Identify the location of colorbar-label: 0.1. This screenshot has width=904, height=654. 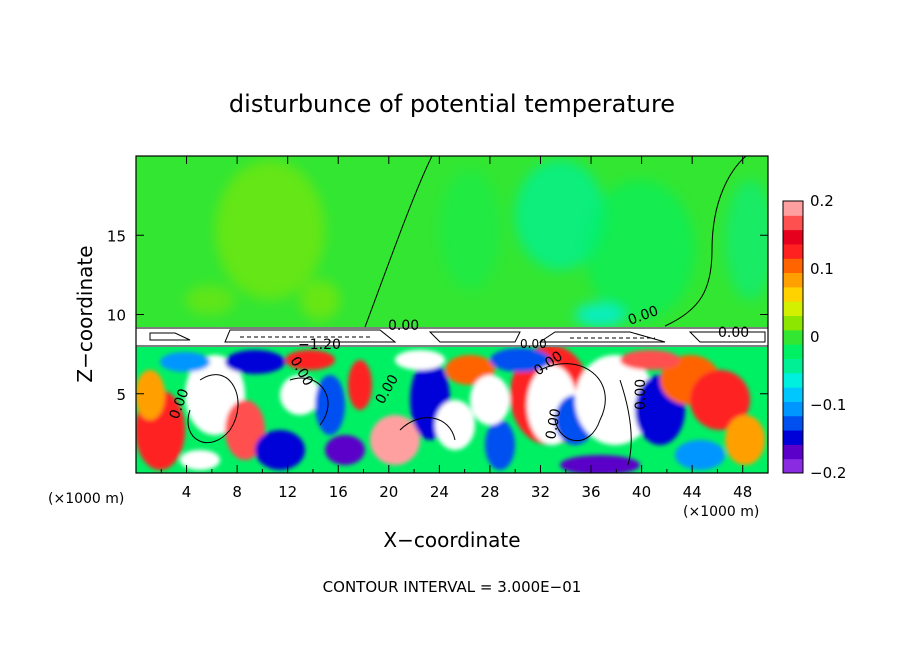
(822, 269).